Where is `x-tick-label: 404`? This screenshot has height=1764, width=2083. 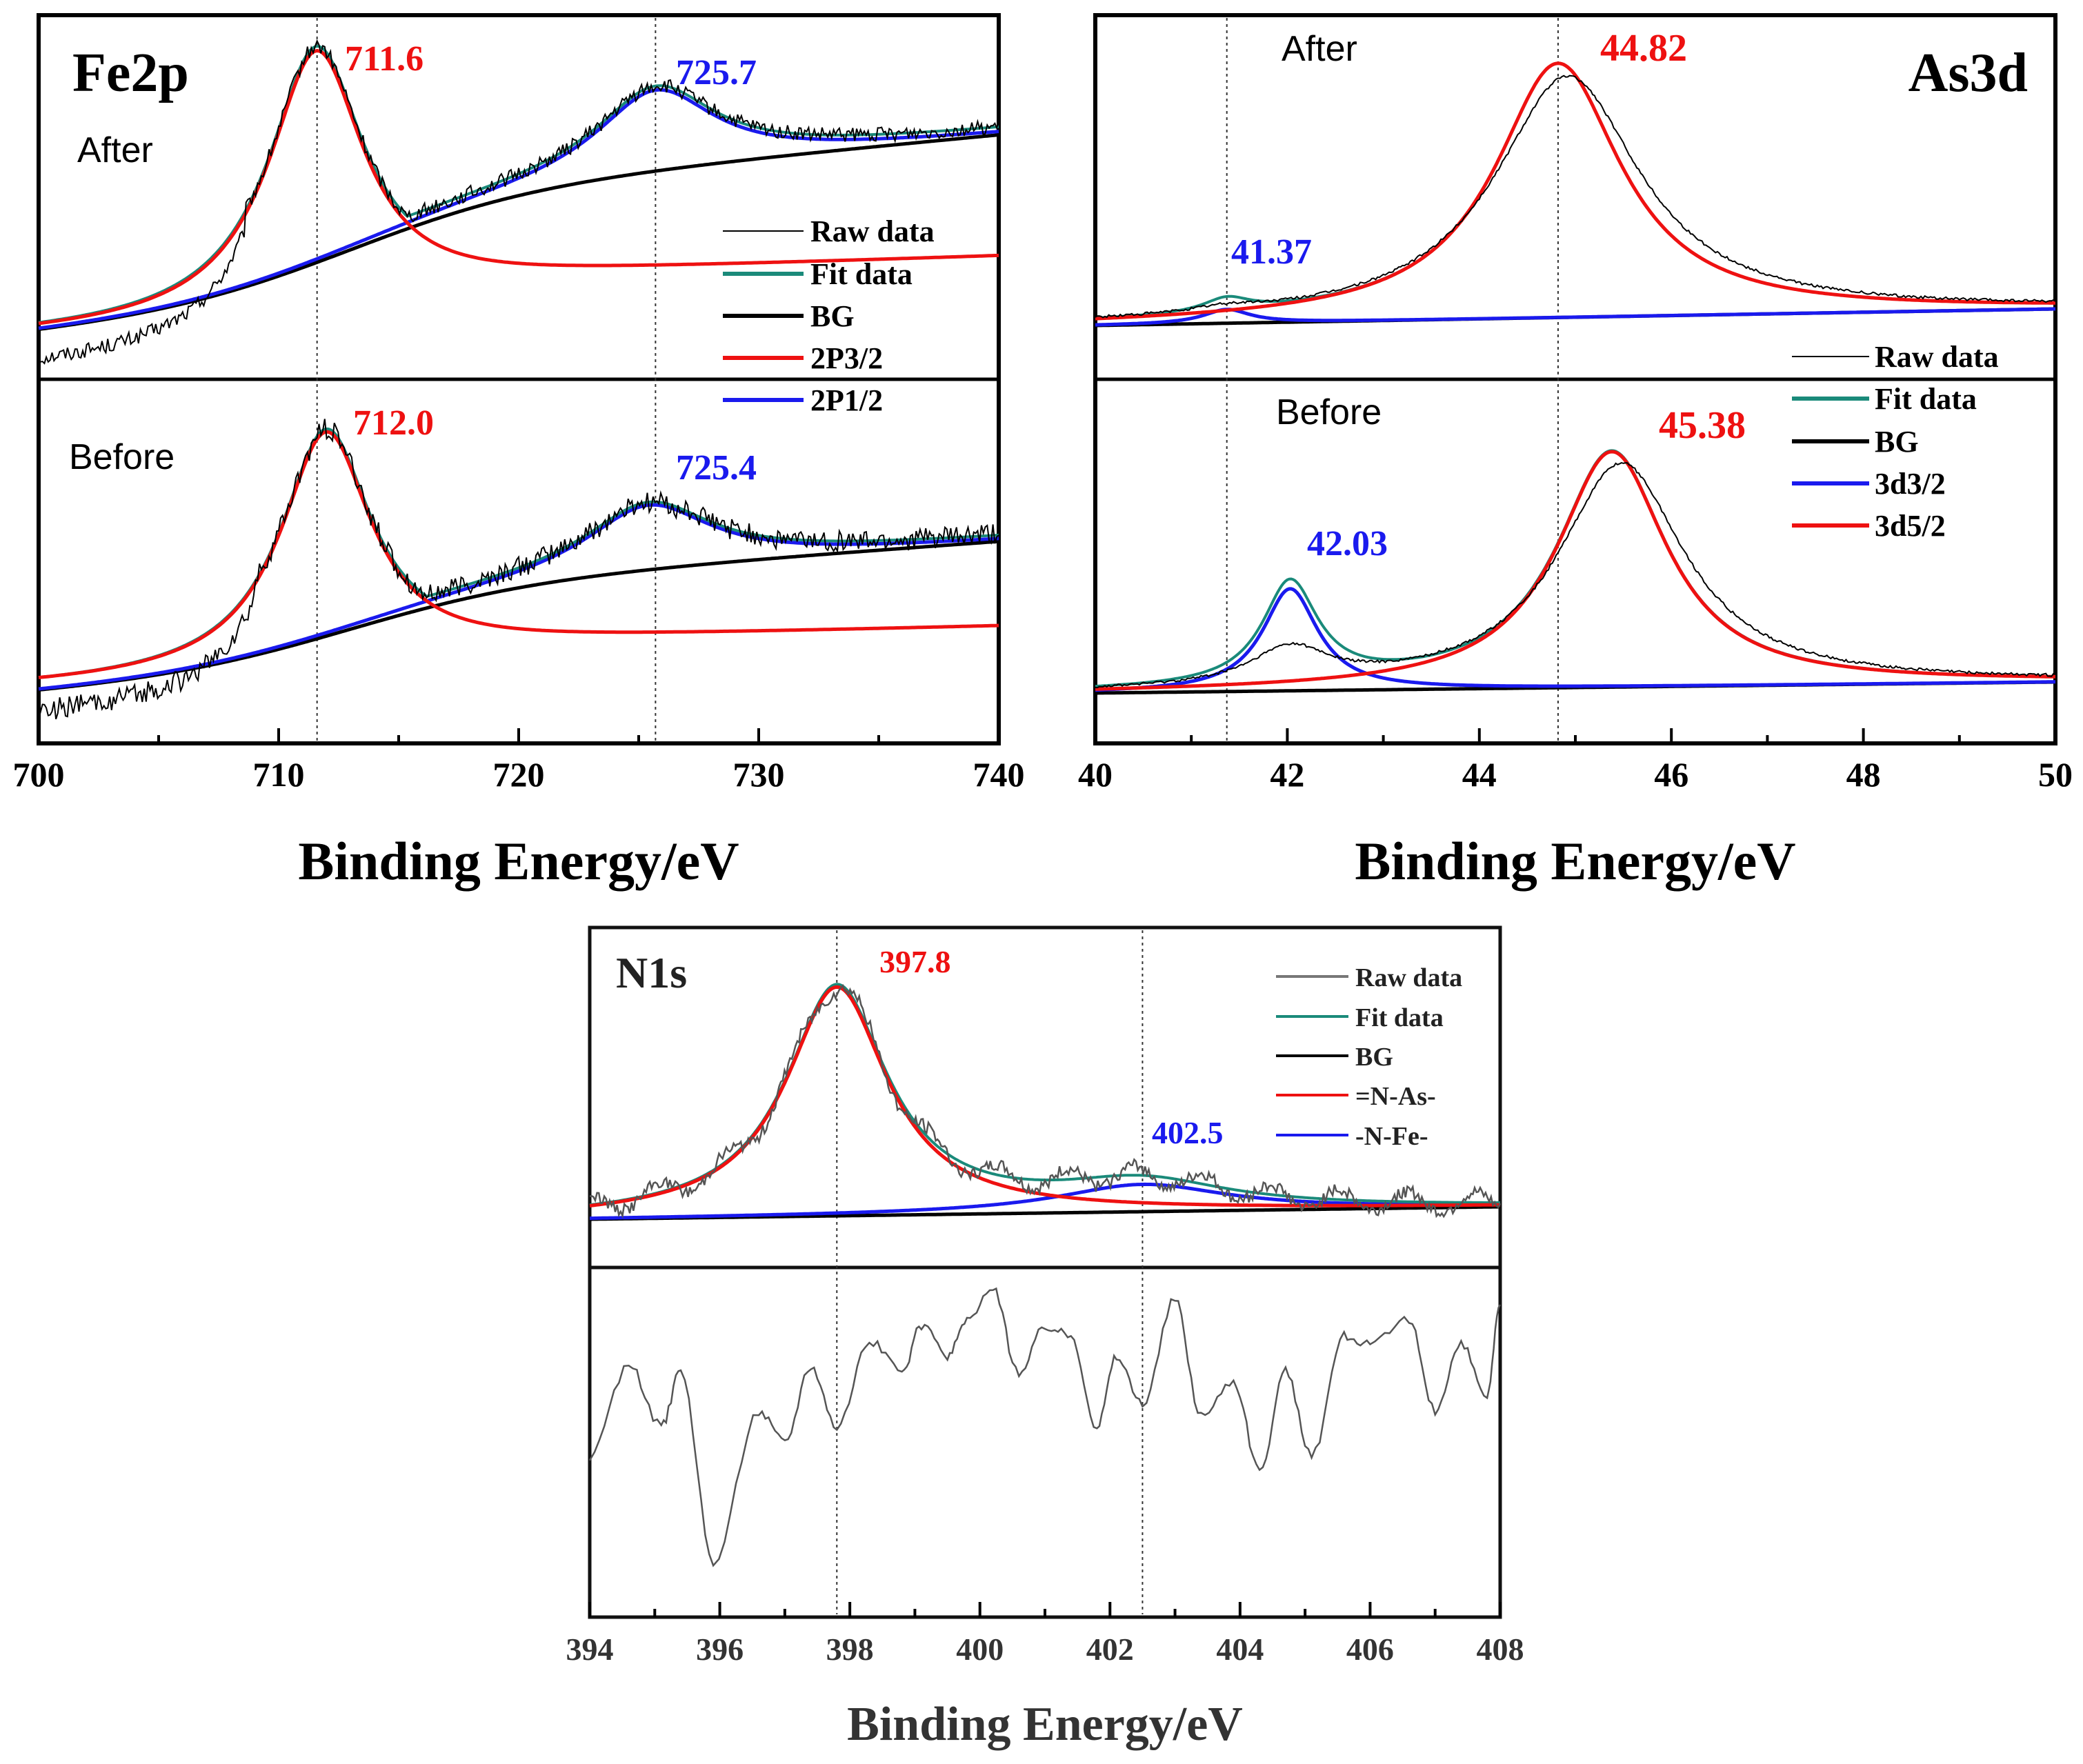
x-tick-label: 404 is located at coordinates (1240, 1649).